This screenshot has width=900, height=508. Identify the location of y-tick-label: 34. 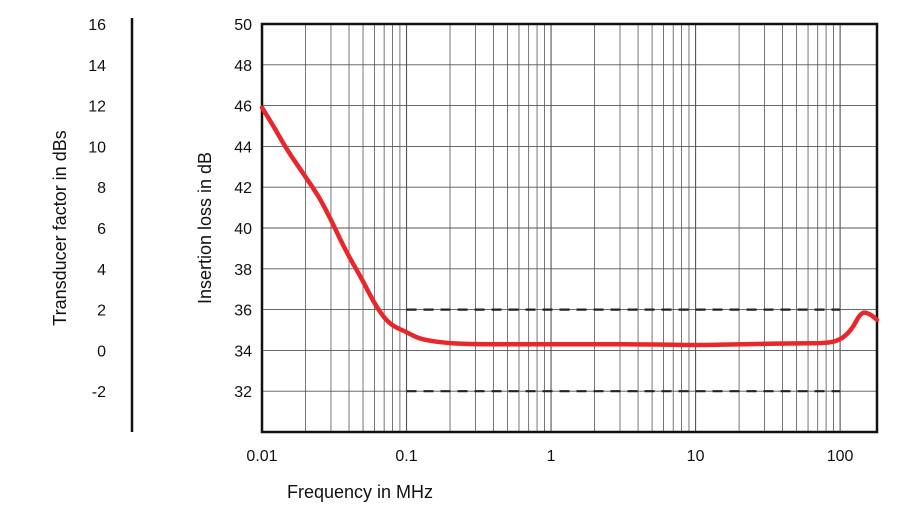
(243, 351).